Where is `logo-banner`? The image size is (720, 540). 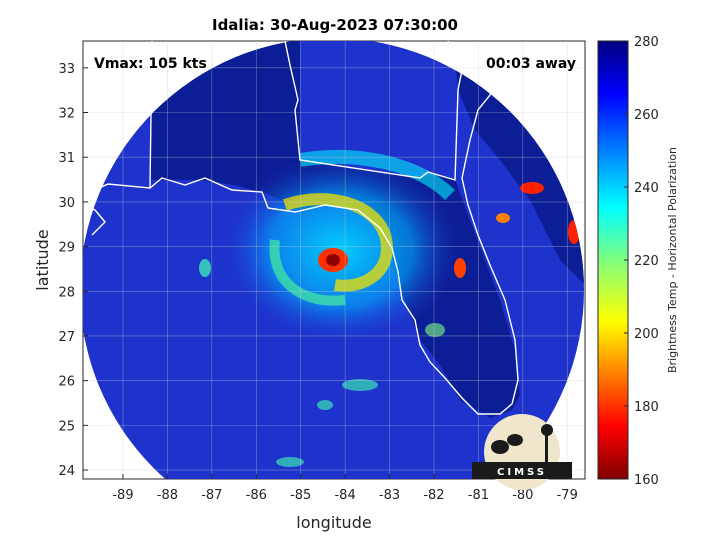
logo-banner is located at coordinates (522, 470).